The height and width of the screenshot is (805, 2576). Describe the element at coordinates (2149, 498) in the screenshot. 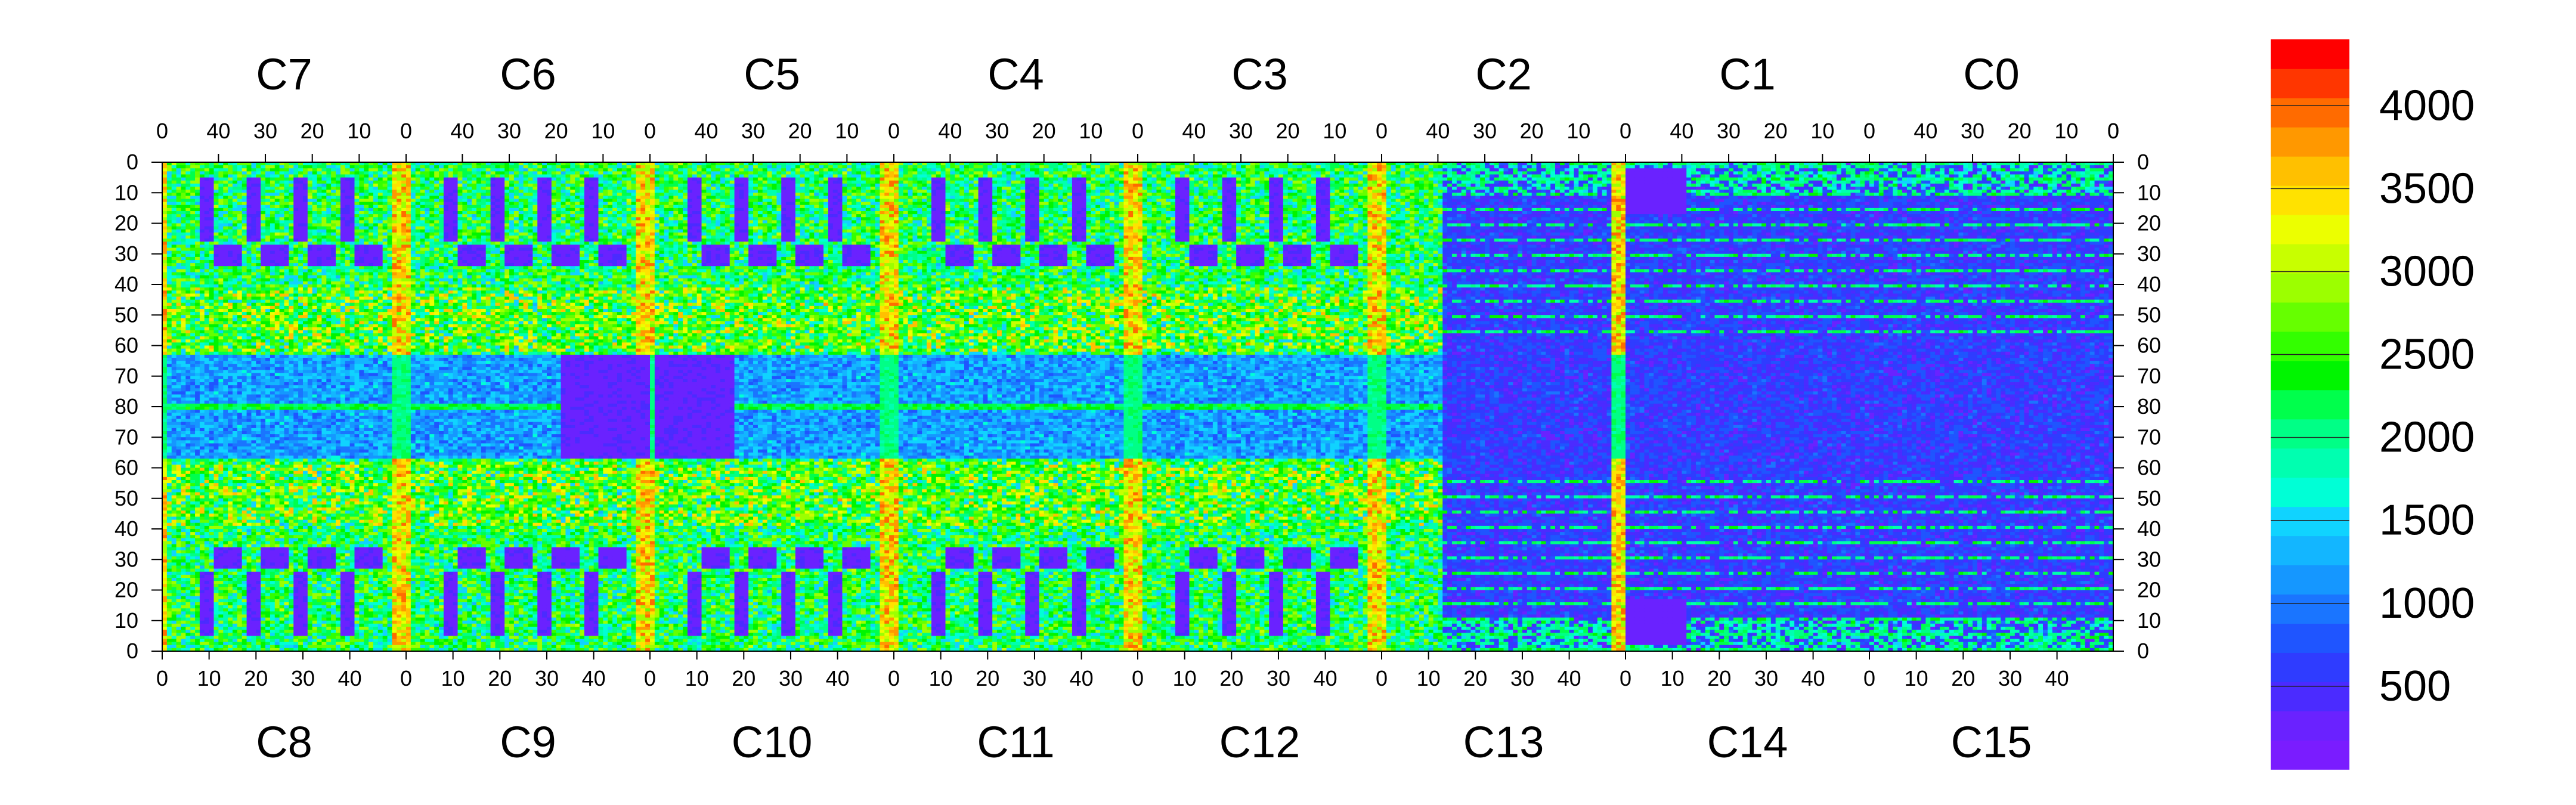

I see `y-tick-right: 50` at that location.